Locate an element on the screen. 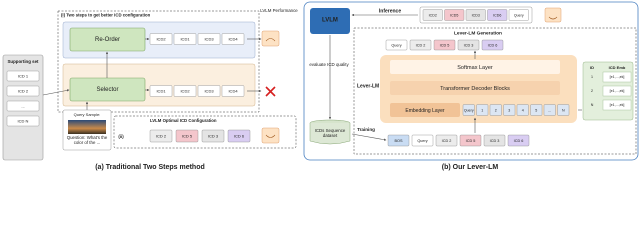 Image resolution: width=640 pixels, height=240 pixels. training-token: ICD 6 is located at coordinates (519, 141).